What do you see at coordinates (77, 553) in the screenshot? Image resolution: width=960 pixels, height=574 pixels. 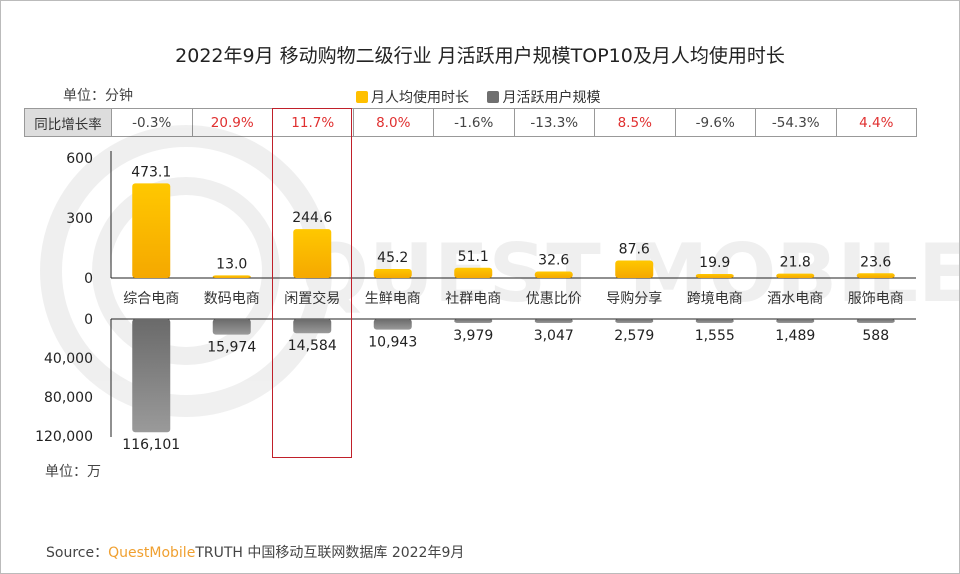 I see `source-prefix: Source：` at bounding box center [77, 553].